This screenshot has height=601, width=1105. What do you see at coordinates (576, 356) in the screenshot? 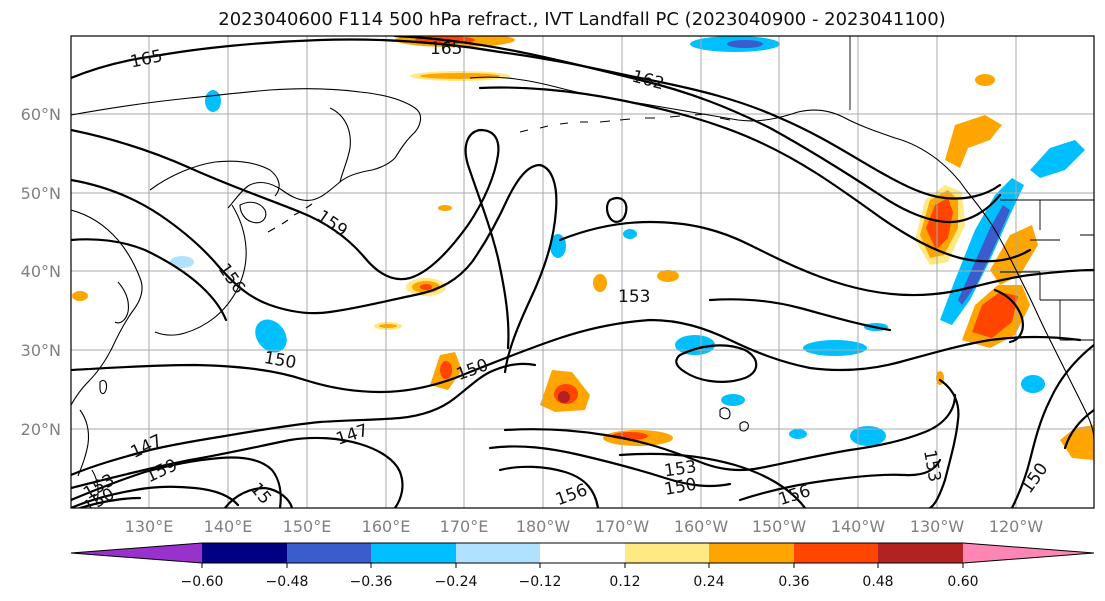
I see `contour-150-low` at bounding box center [576, 356].